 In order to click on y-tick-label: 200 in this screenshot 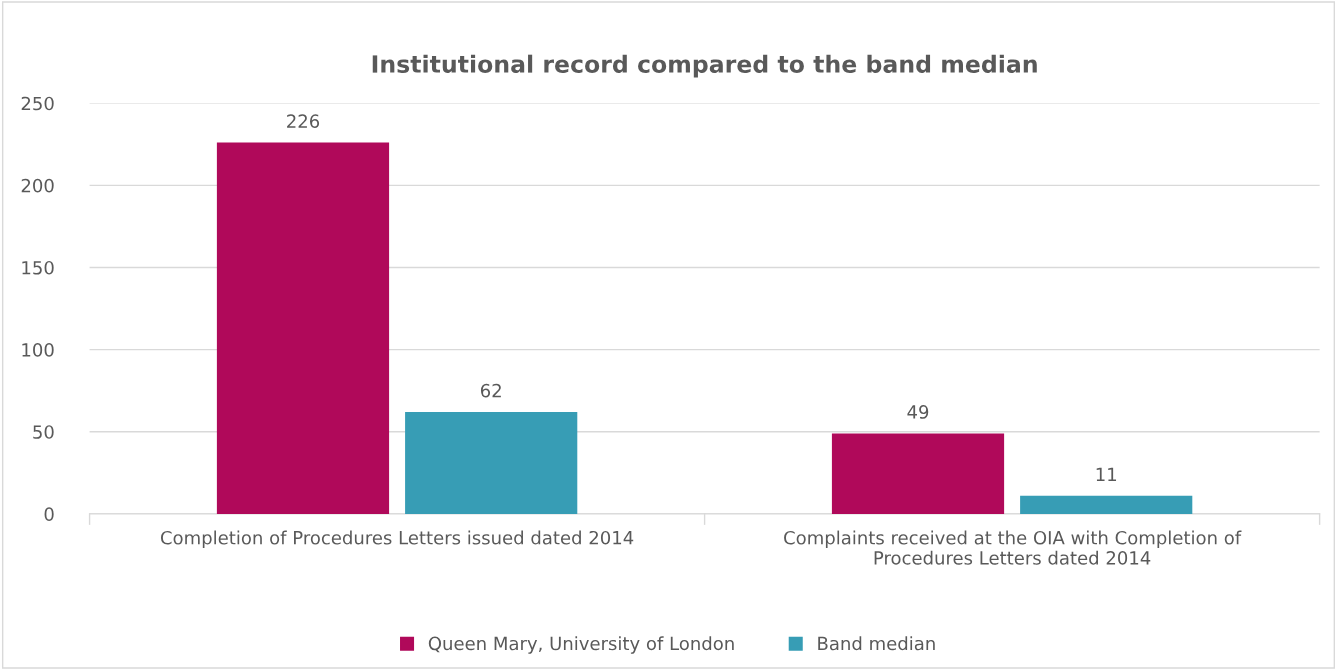, I will do `click(37, 185)`.